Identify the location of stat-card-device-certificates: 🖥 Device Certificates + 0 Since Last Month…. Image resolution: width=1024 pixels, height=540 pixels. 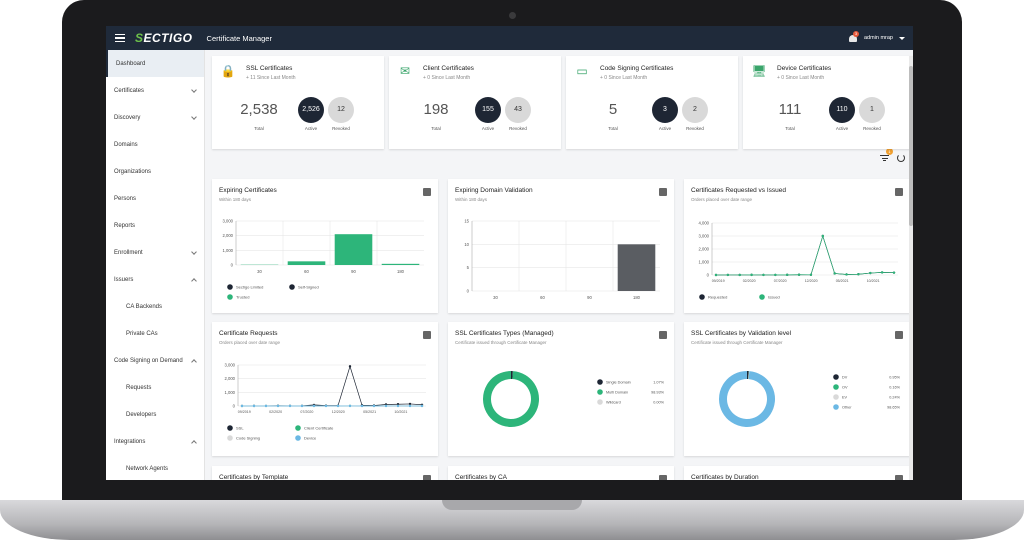
(828, 102).